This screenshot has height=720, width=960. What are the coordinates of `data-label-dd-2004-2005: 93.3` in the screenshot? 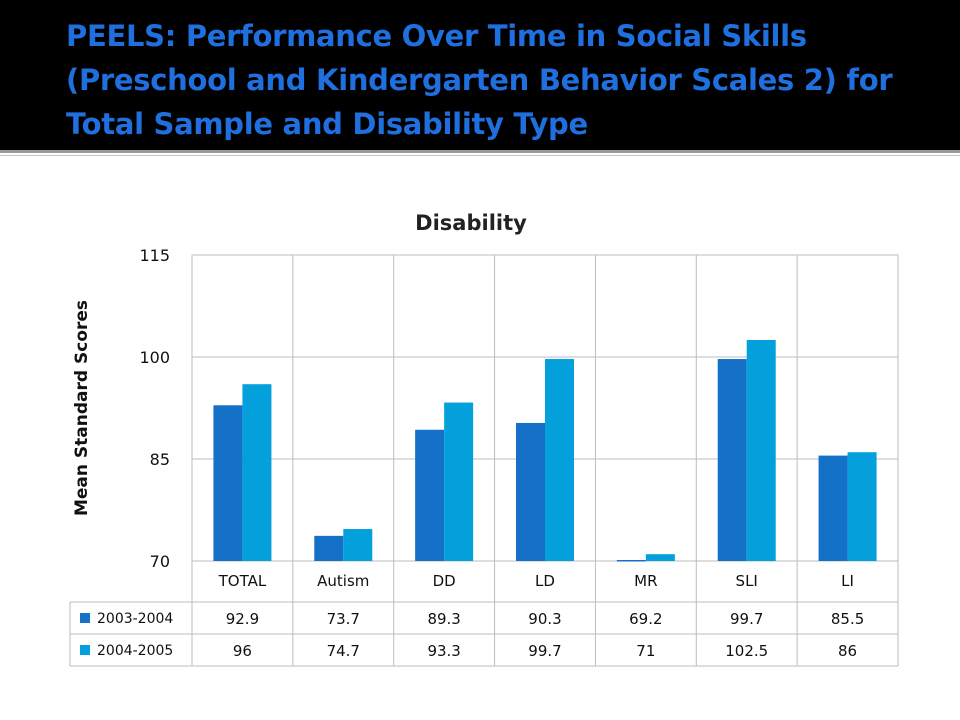 It's located at (443, 651).